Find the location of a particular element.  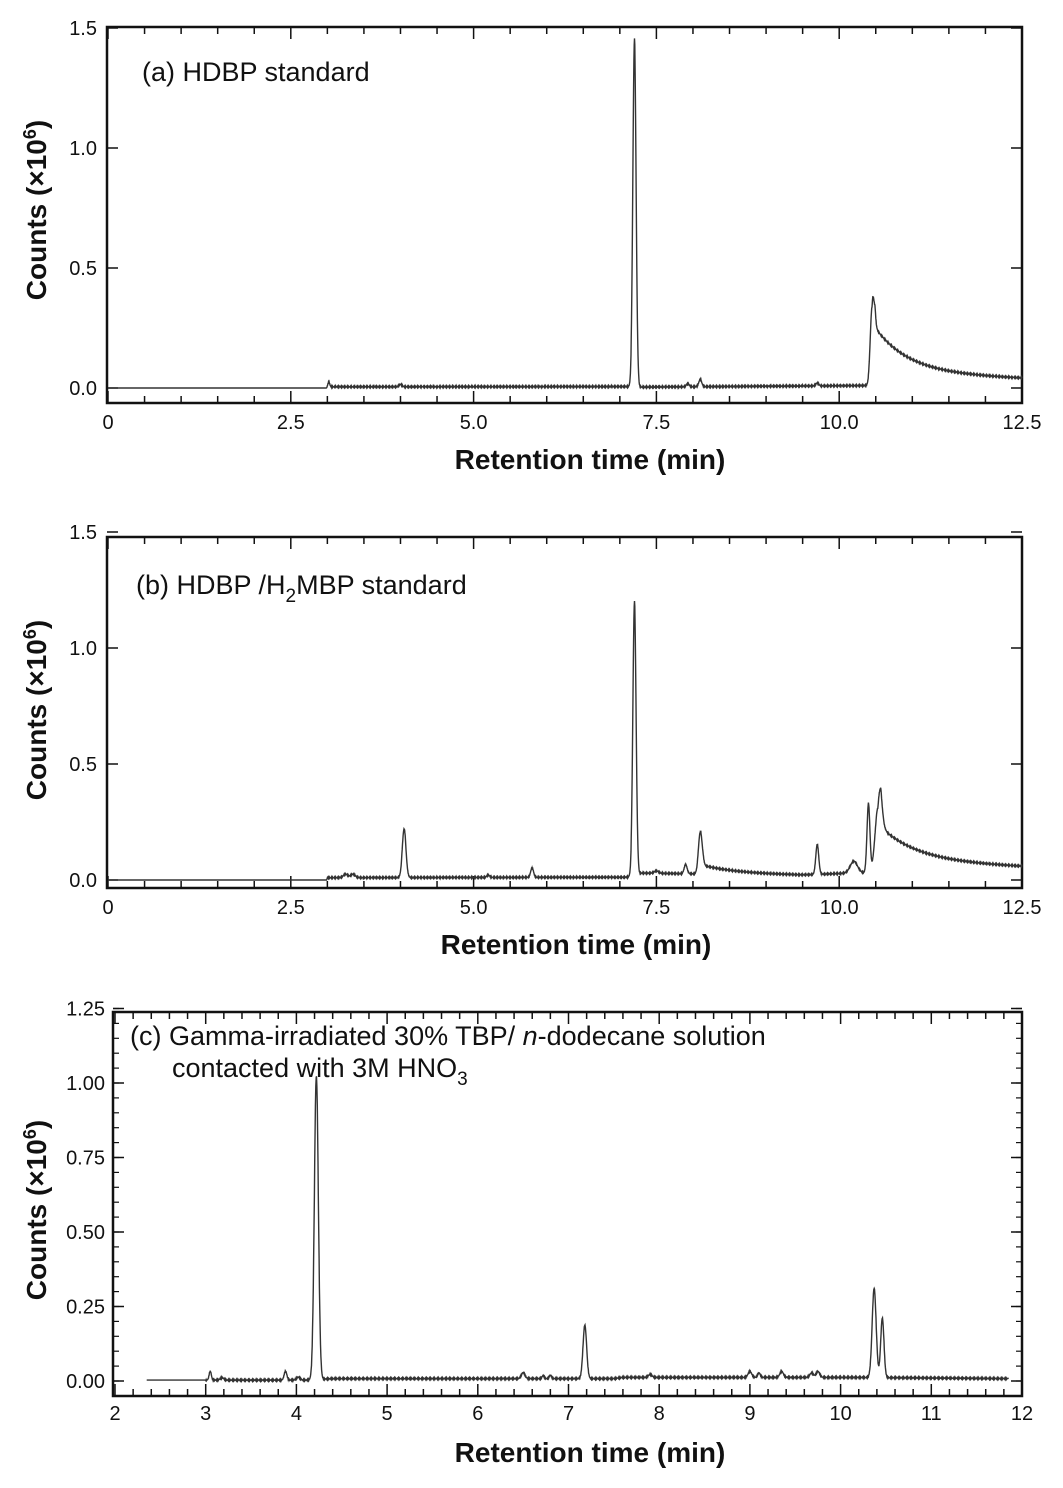

panel-b-ylabel: Counts (×106) is located at coordinates (36, 710).